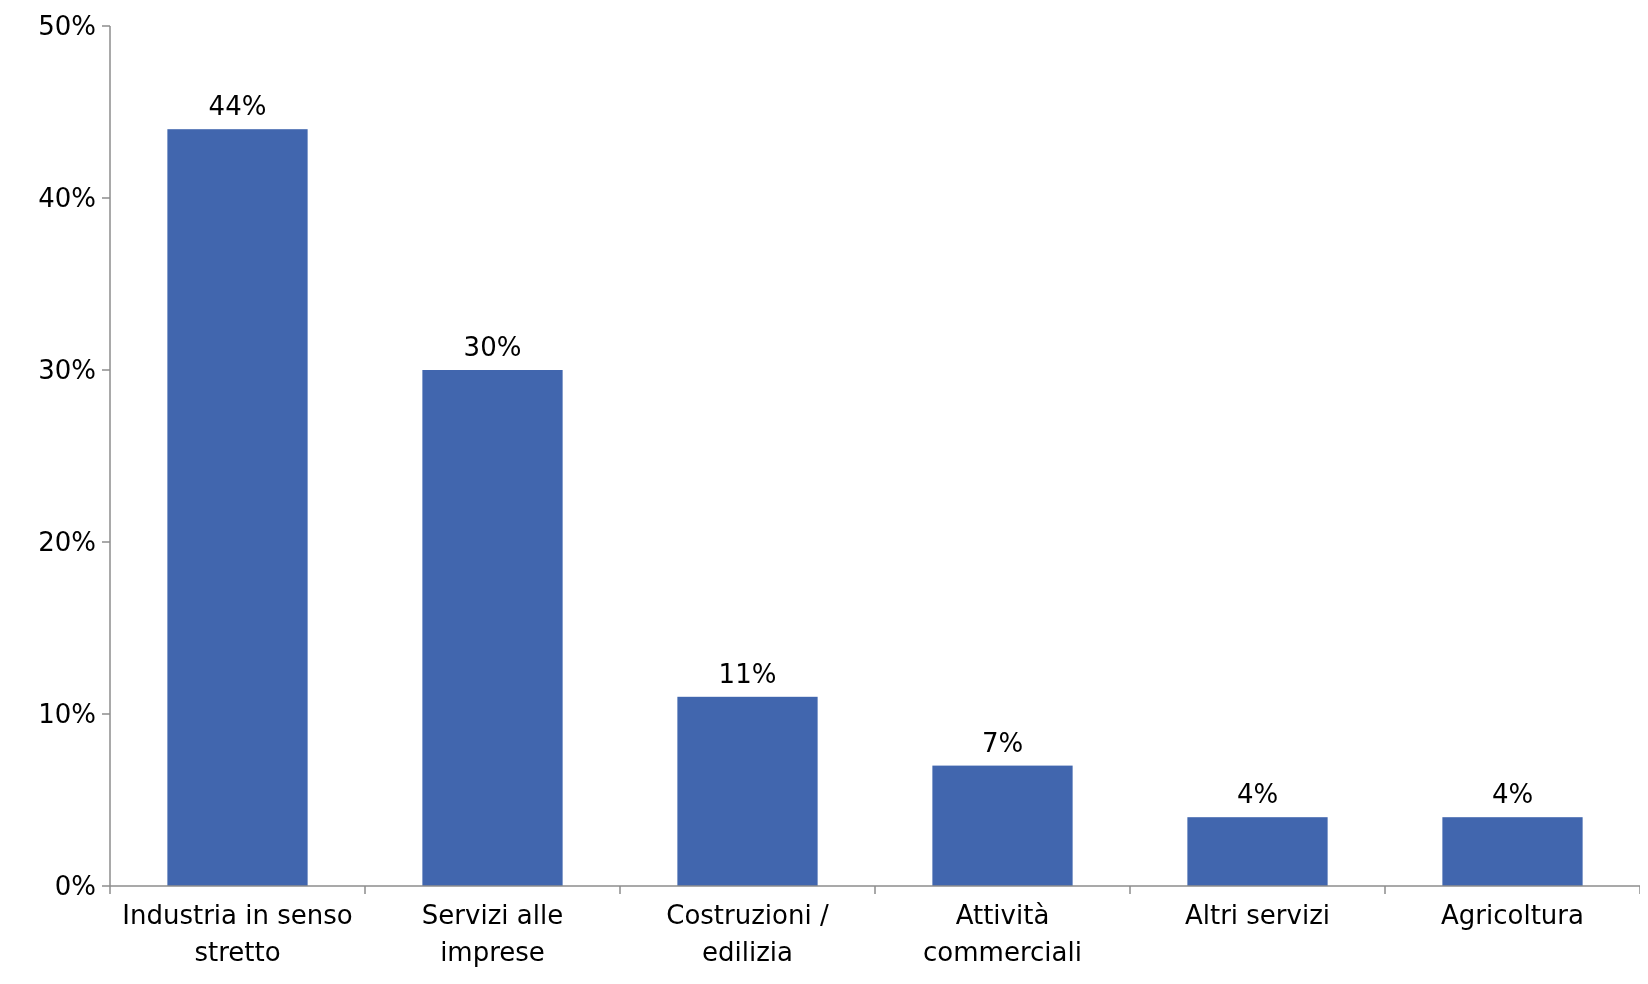  What do you see at coordinates (492, 933) in the screenshot?
I see `x-tick-label: Servizi alle imprese` at bounding box center [492, 933].